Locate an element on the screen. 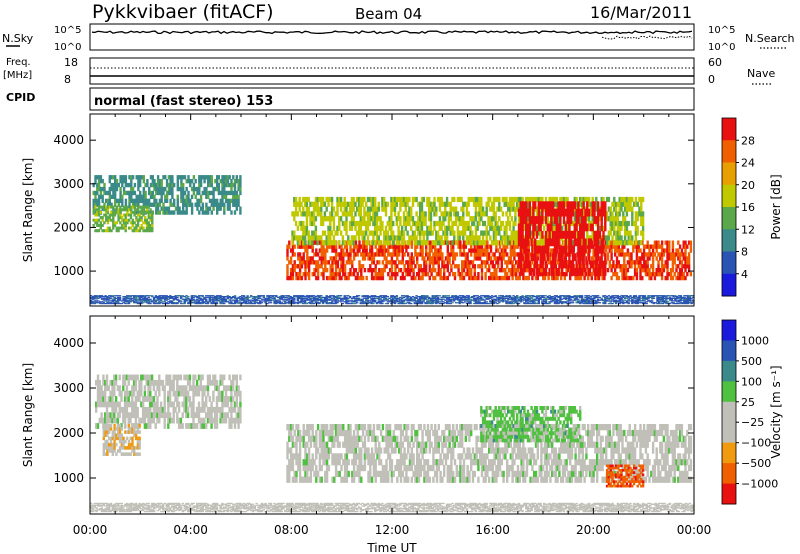 The width and height of the screenshot is (800, 554). colorbar-tick-label: 24 is located at coordinates (748, 163).